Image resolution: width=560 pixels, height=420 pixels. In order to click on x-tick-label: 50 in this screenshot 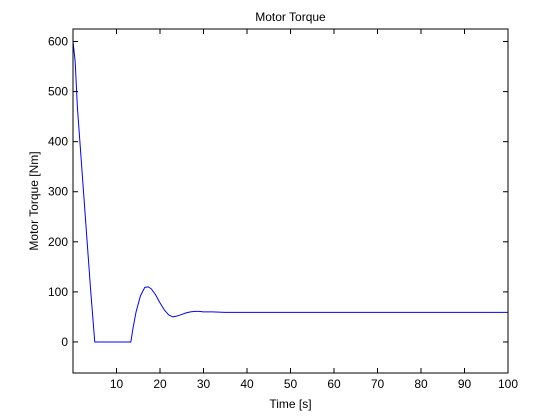, I will do `click(291, 384)`.